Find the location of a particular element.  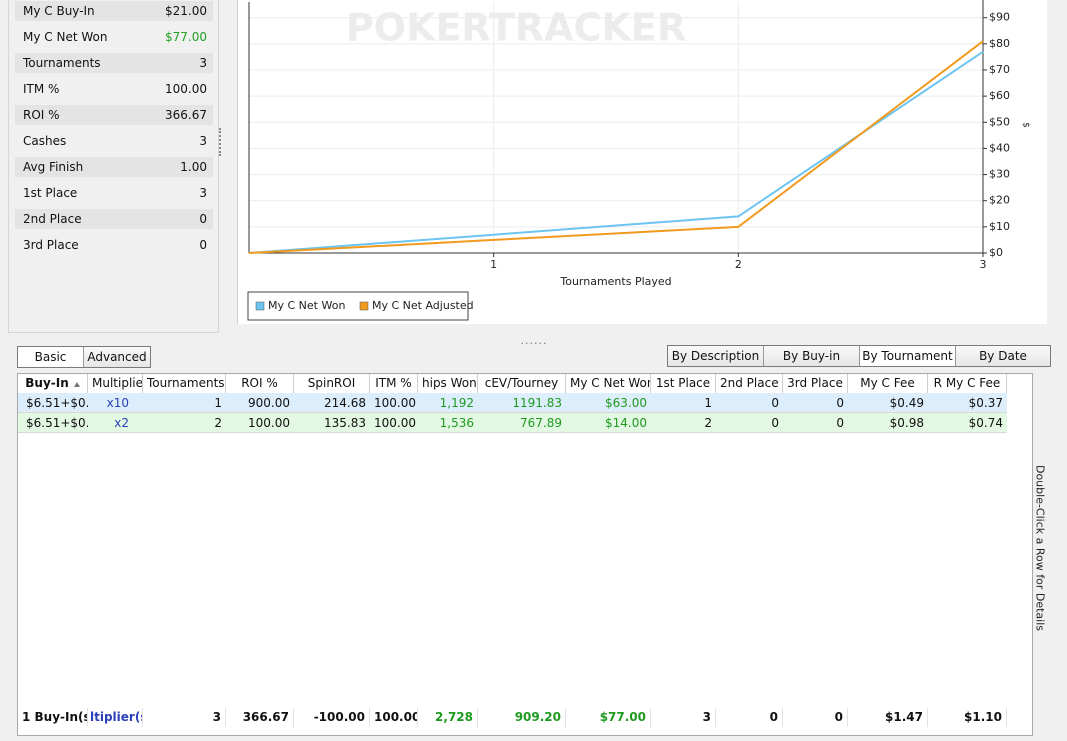

legend-box is located at coordinates (358, 306).